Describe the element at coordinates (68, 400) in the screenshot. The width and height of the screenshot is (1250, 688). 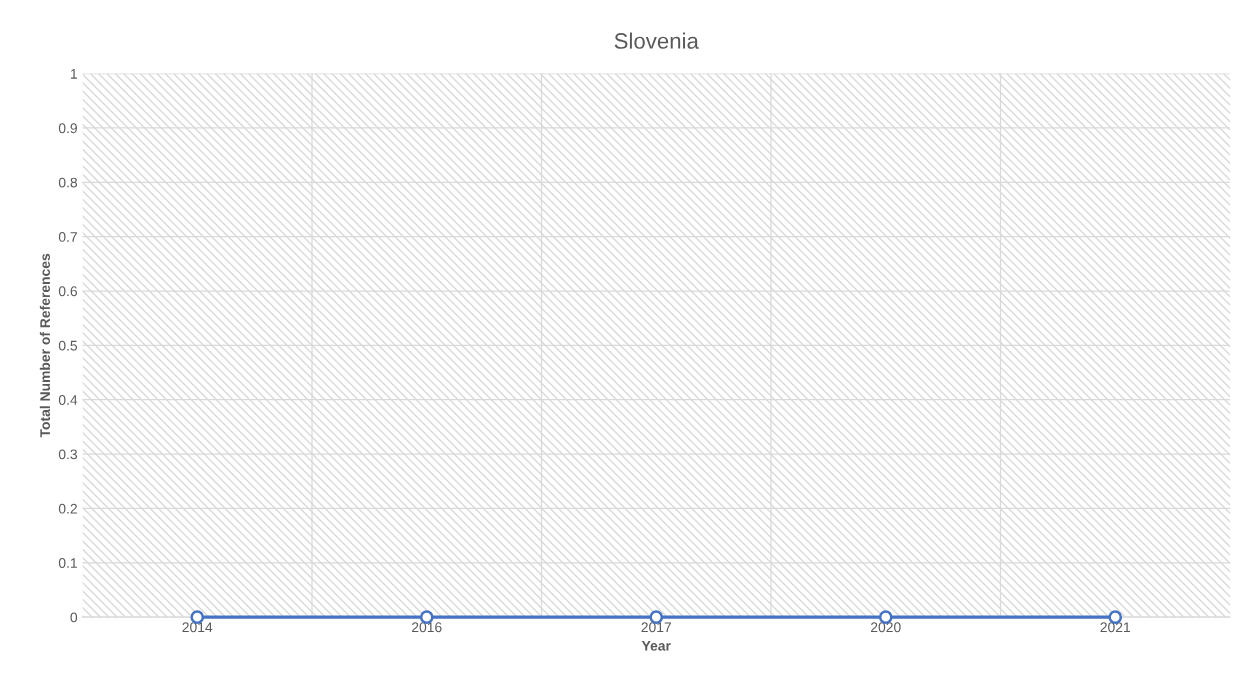
I see `y-tick-label: 0.4` at that location.